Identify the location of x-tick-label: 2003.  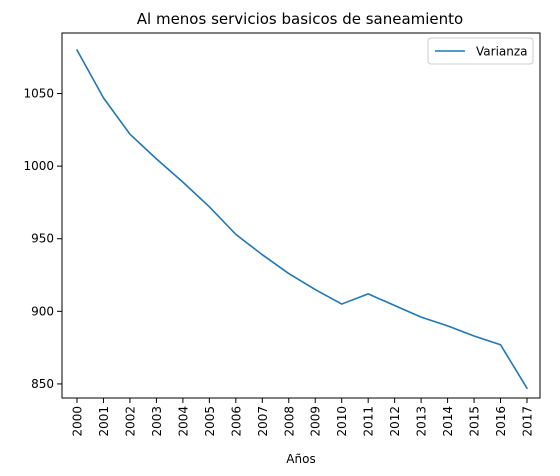
(157, 421).